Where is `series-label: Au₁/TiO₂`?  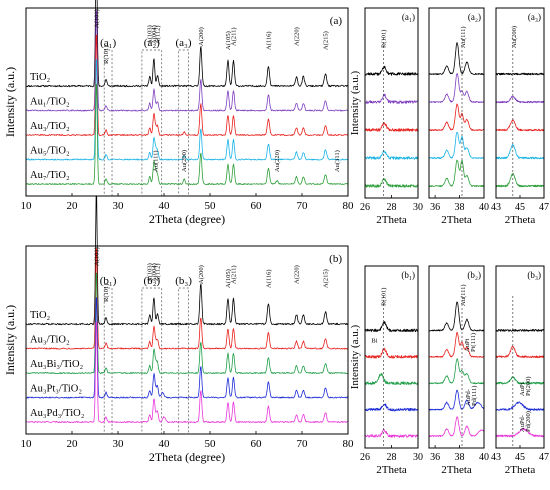 series-label: Au₁/TiO₂ is located at coordinates (50, 102).